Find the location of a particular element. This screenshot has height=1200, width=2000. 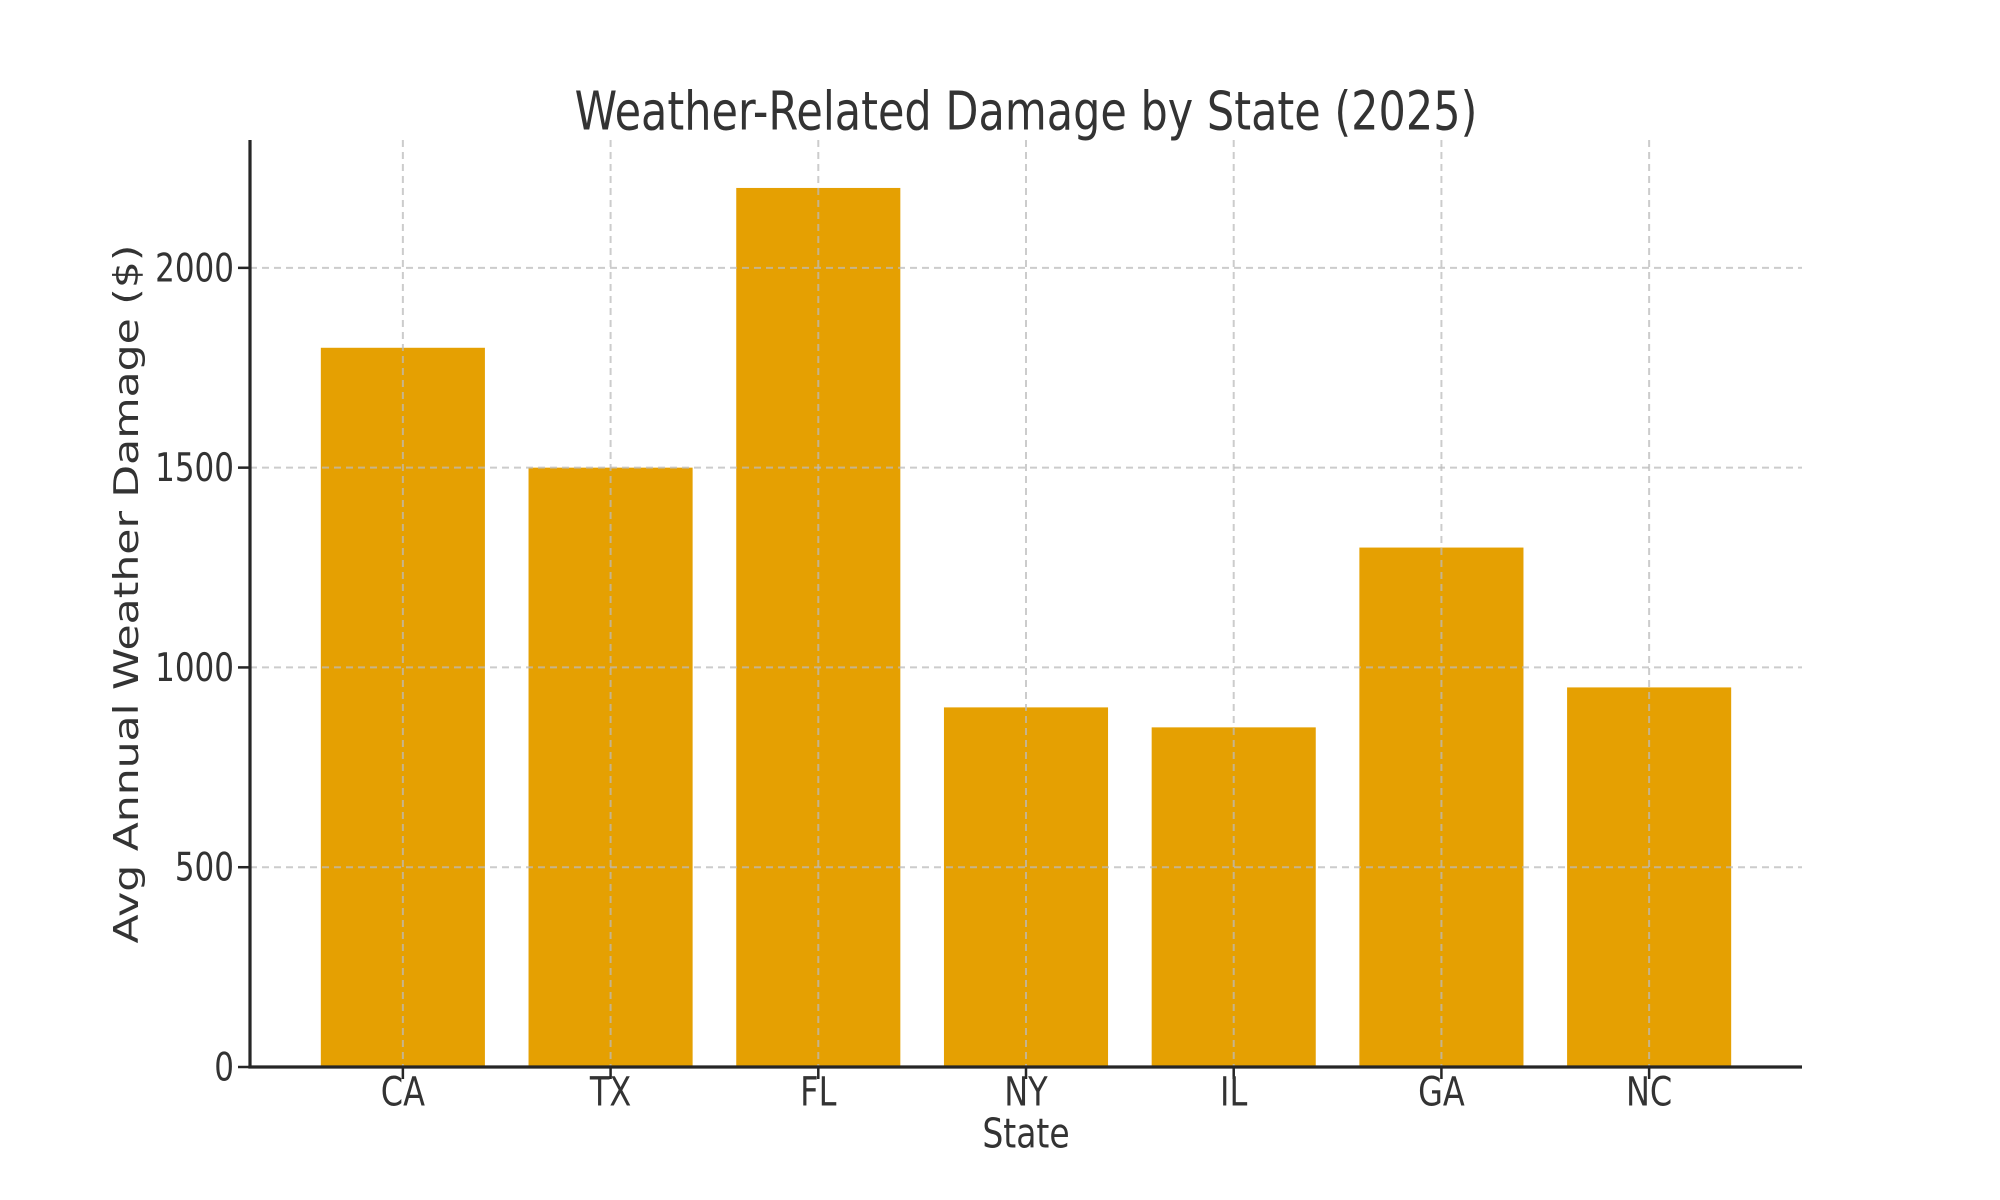

x-tick-label: GA is located at coordinates (1441, 1091).